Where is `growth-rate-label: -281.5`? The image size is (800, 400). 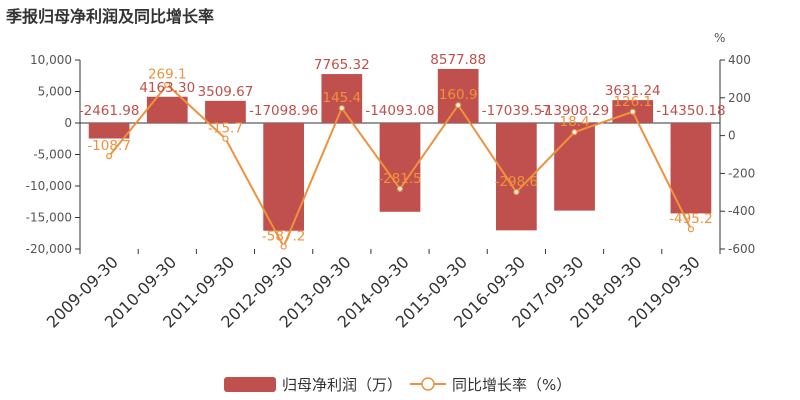
growth-rate-label: -281.5 is located at coordinates (400, 179).